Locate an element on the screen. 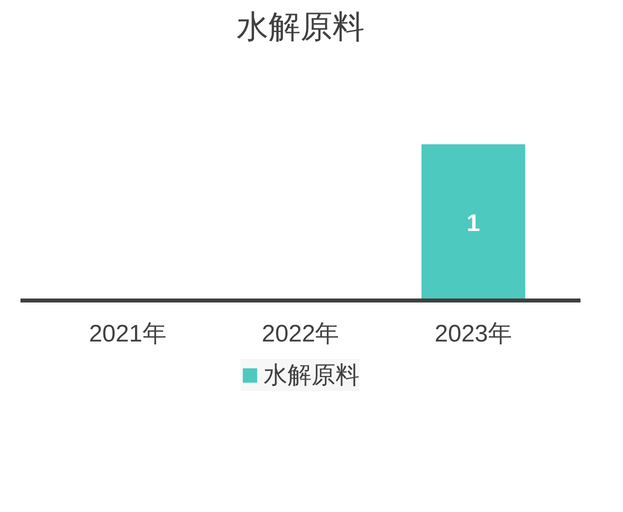 Image resolution: width=623 pixels, height=512 pixels. x-tick-label: 2023年 is located at coordinates (473, 334).